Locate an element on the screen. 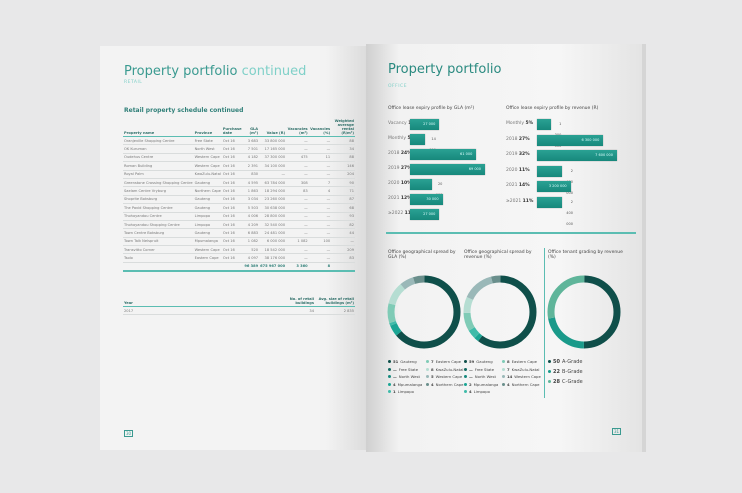  column-header: Year is located at coordinates (199, 301).